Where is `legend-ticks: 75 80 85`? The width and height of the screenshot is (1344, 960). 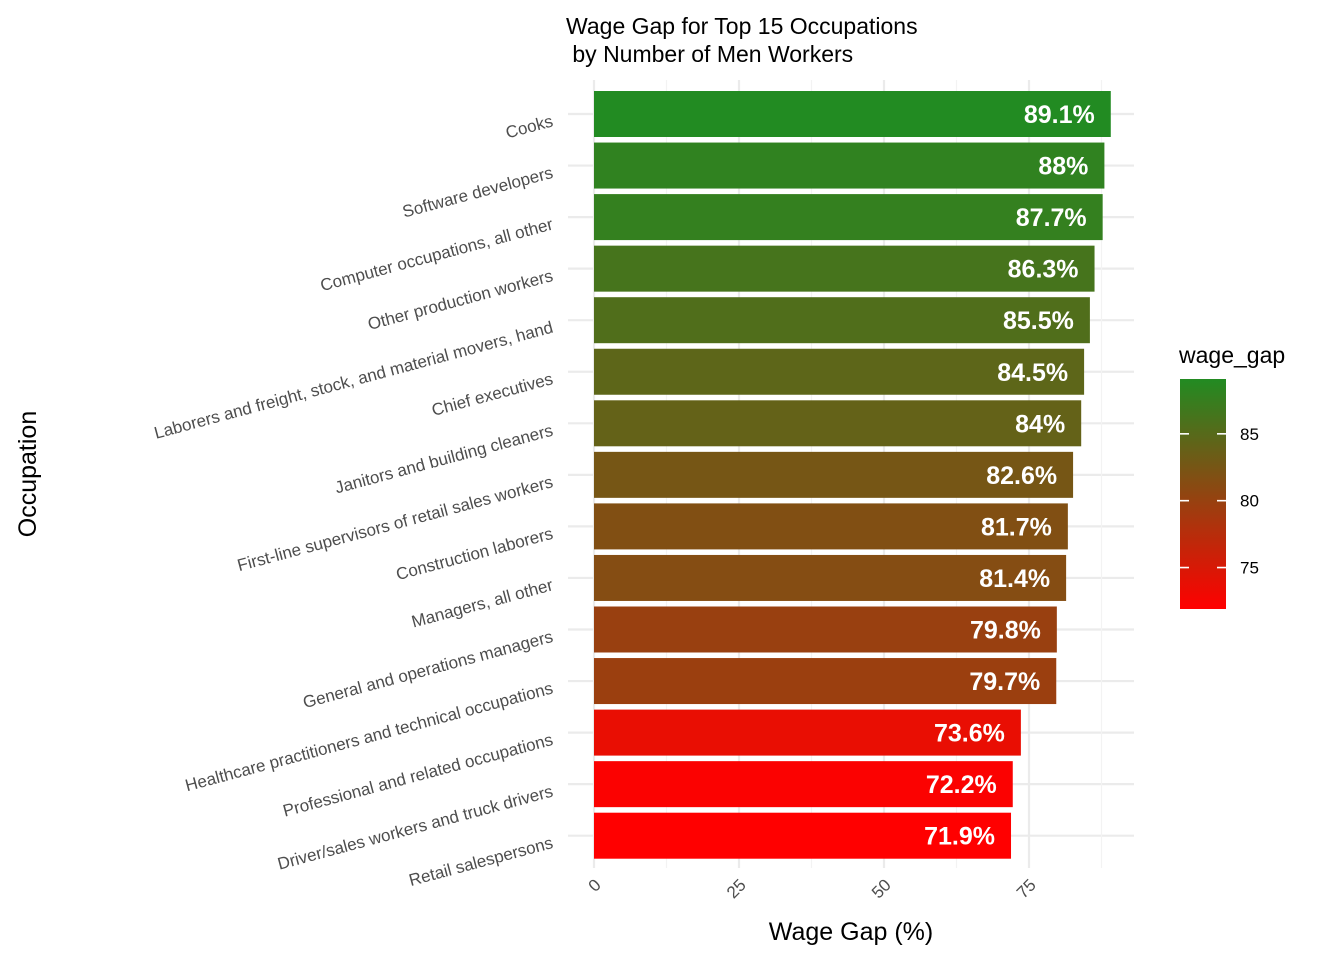 legend-ticks: 75 80 85 is located at coordinates (1219, 501).